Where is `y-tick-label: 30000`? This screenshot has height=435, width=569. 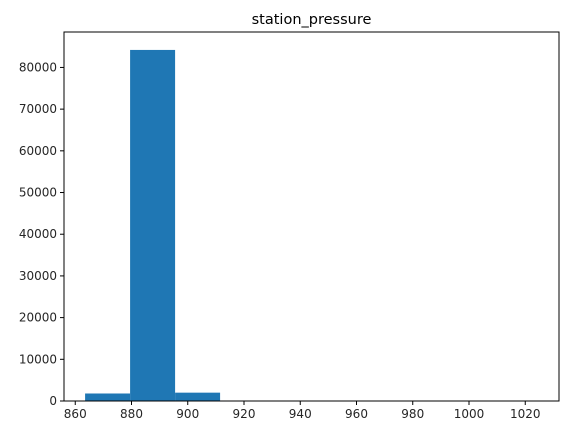 y-tick-label: 30000 is located at coordinates (38, 276).